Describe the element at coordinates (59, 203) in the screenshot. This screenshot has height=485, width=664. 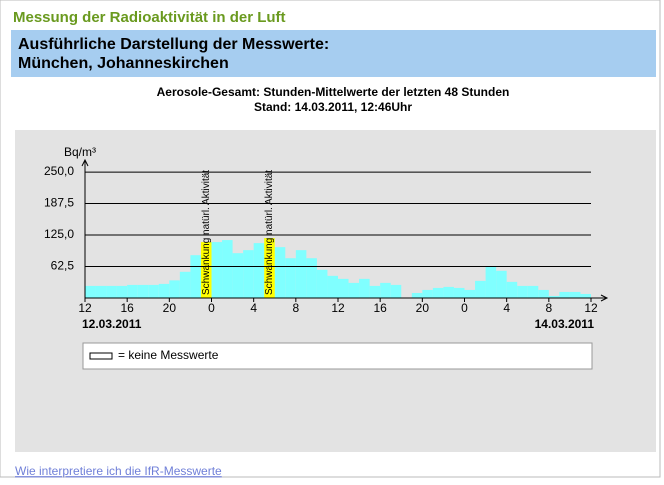
I see `y-tick-label: 187,5` at that location.